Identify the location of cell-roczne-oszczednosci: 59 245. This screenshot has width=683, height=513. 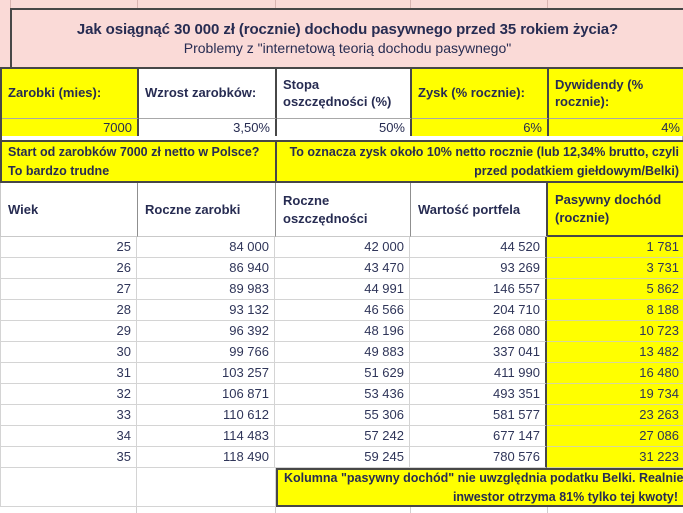
(342, 457).